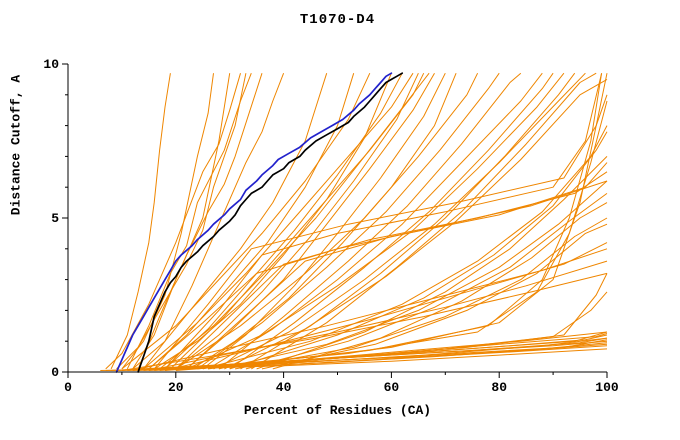 The height and width of the screenshot is (440, 680). What do you see at coordinates (337, 20) in the screenshot?
I see `plot-title: T1070-D4` at bounding box center [337, 20].